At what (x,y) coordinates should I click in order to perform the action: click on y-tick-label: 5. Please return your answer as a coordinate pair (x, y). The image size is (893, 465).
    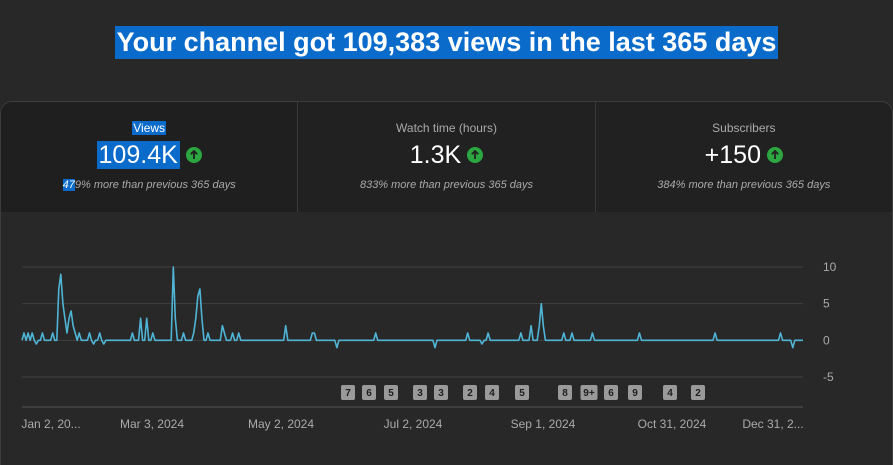
    Looking at the image, I should click on (826, 304).